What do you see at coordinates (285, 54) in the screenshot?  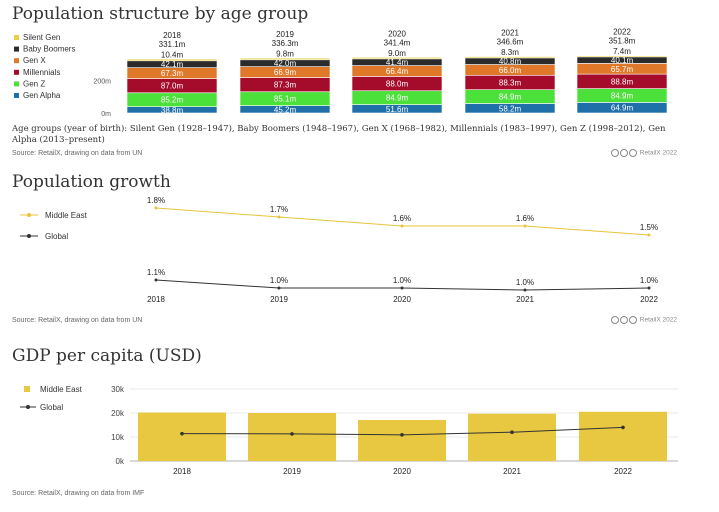 I see `data-label-silent-gen: 9.8m` at bounding box center [285, 54].